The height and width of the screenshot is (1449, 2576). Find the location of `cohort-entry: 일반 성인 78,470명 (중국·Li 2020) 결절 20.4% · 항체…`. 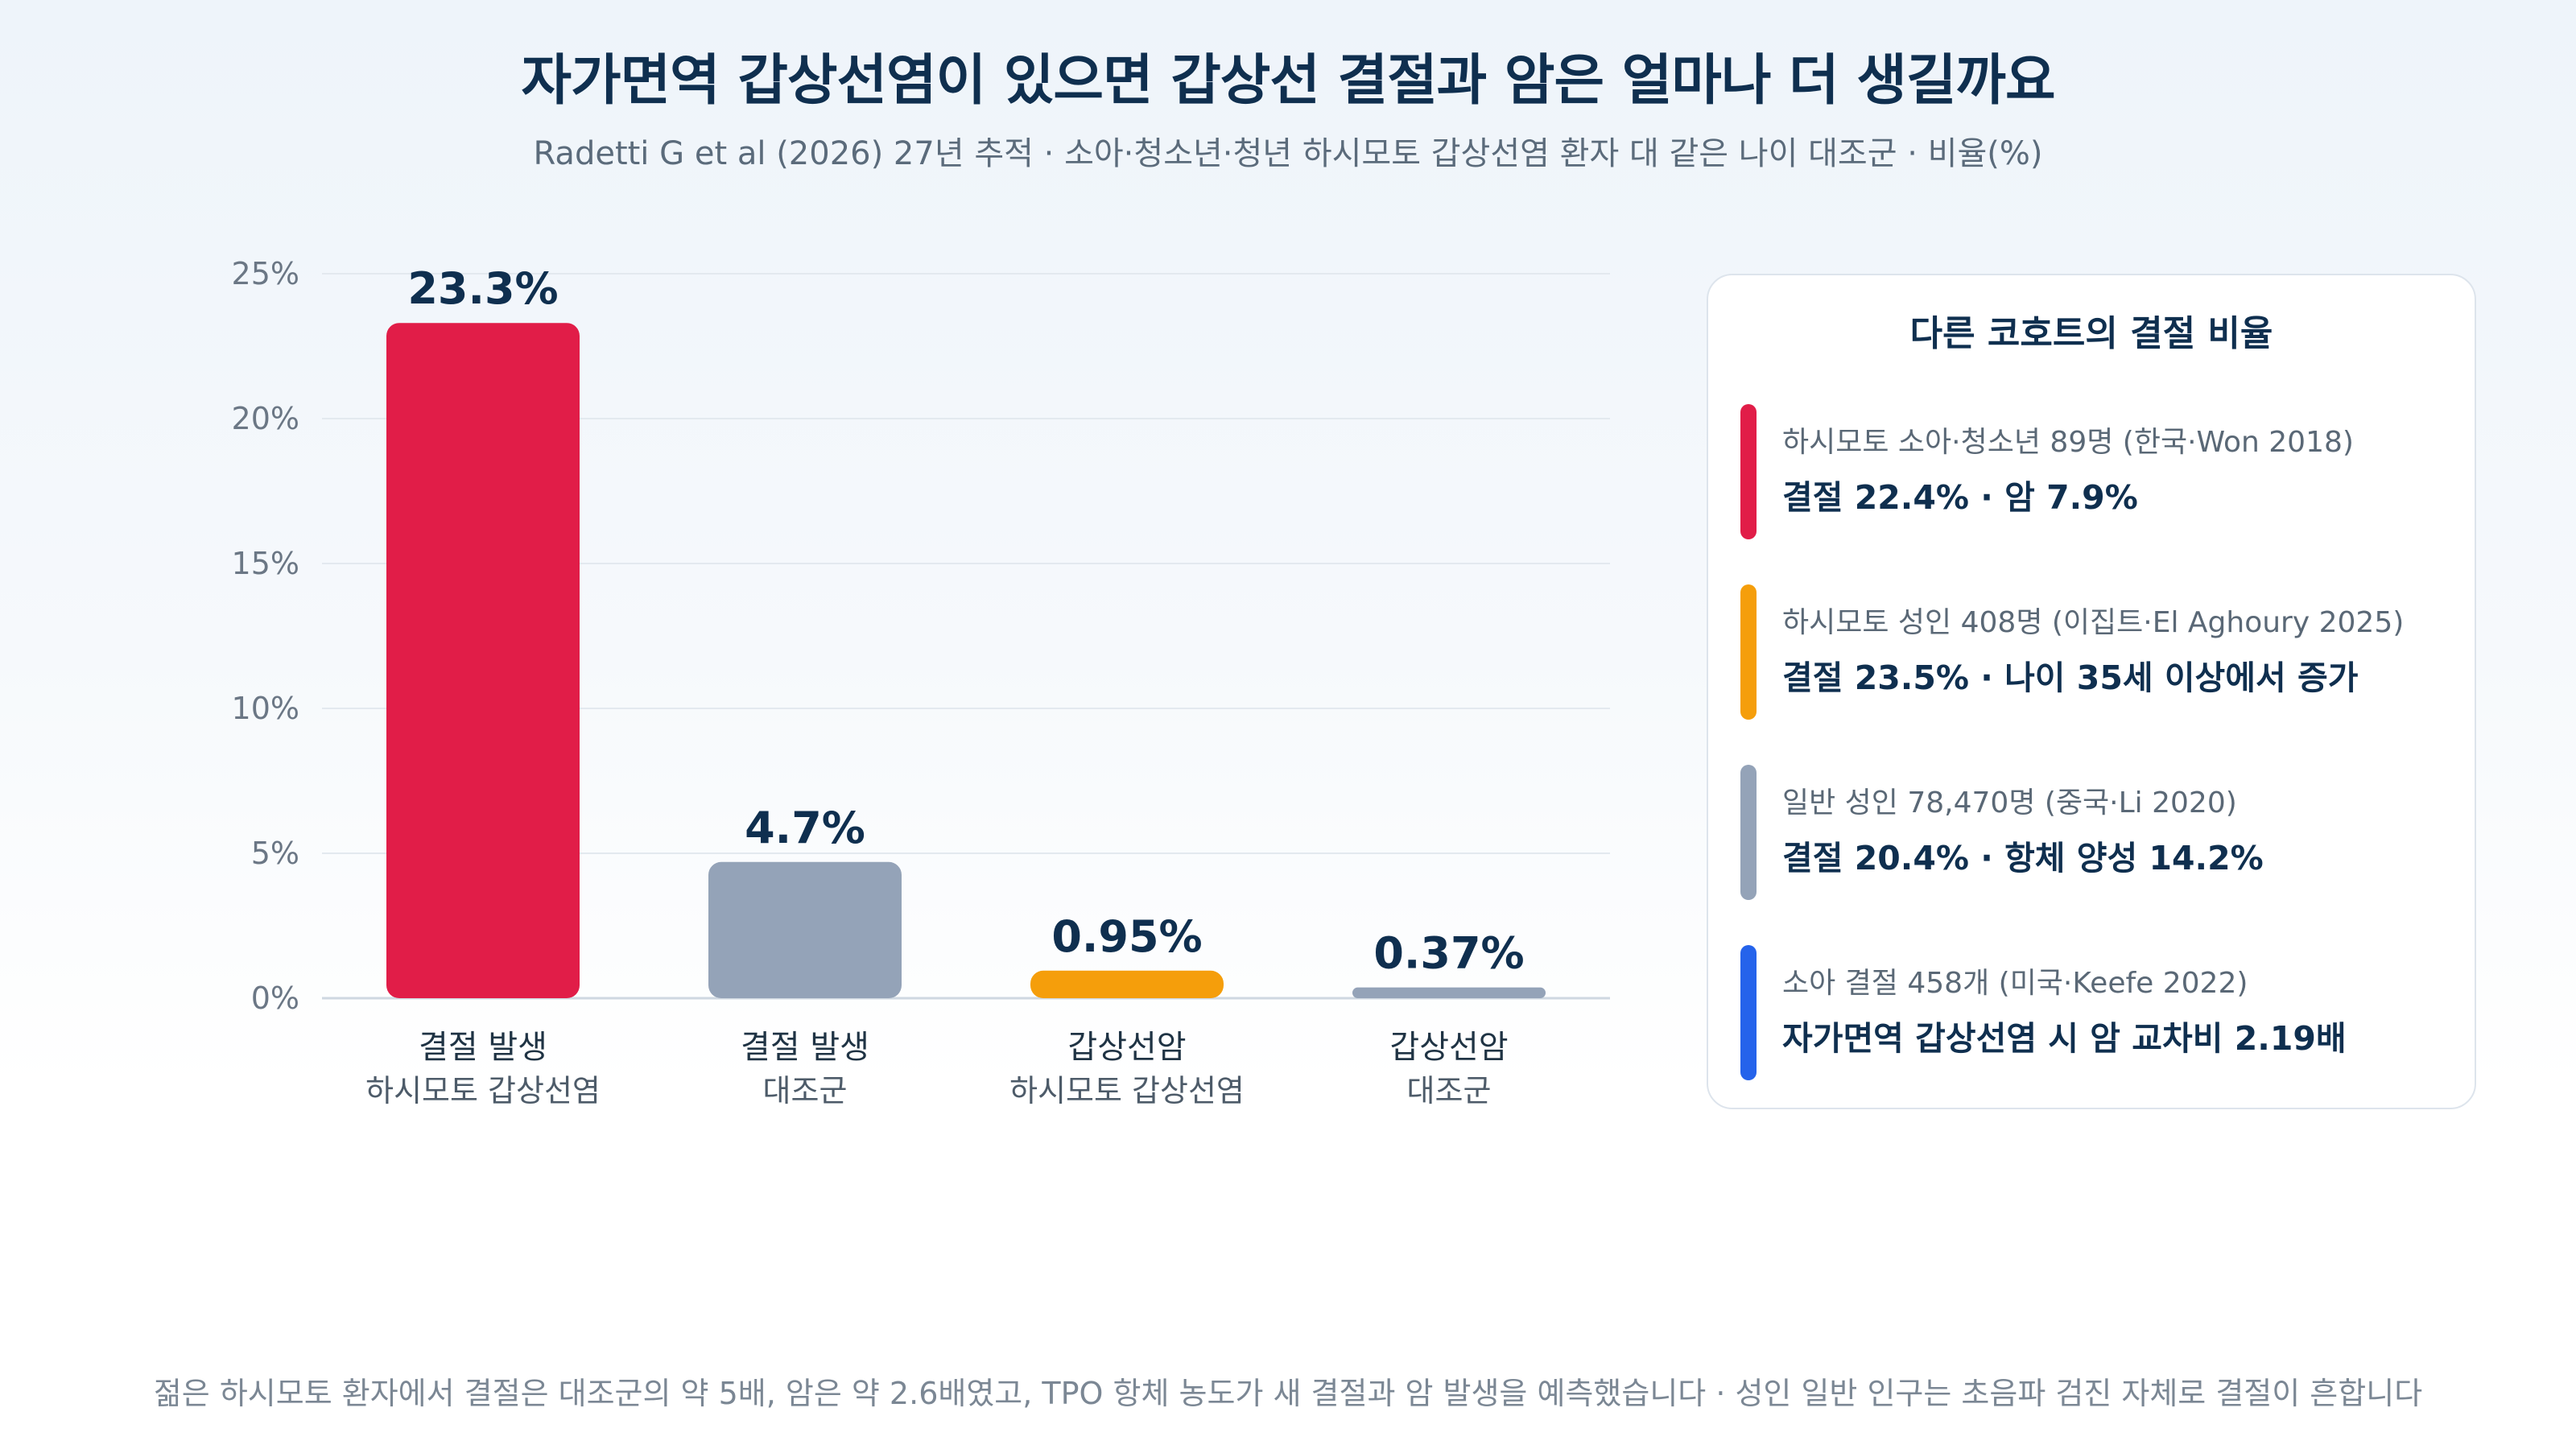

cohort-entry: 일반 성인 78,470명 (중국·Li 2020) 결절 20.4% · 항체… is located at coordinates (2094, 832).